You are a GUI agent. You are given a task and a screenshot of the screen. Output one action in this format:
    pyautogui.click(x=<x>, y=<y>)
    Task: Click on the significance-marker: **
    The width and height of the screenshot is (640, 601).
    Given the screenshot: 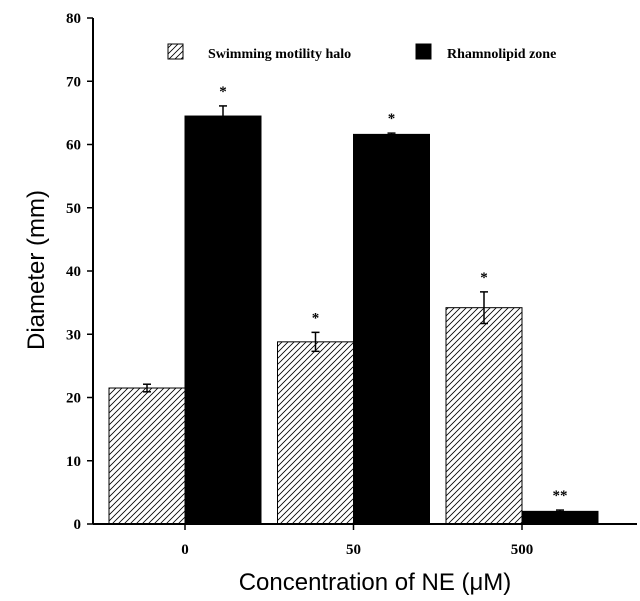 What is the action you would take?
    pyautogui.click(x=560, y=496)
    